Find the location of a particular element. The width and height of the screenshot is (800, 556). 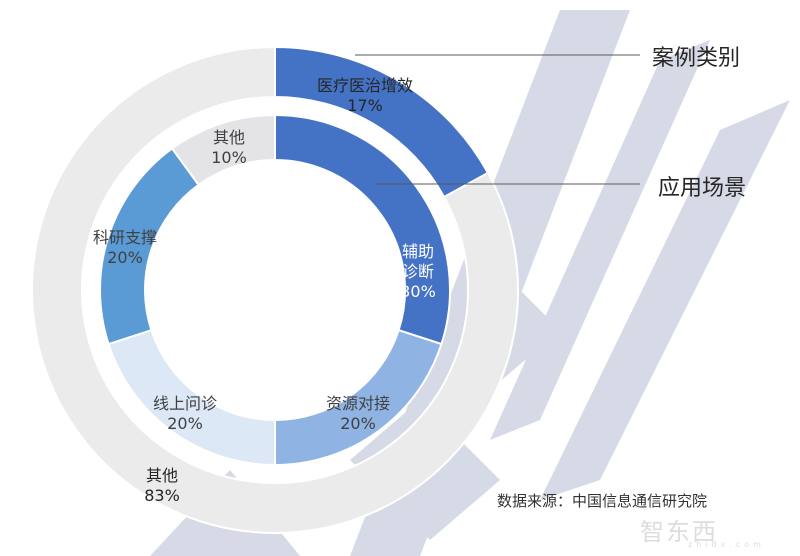

slice-label-online-consultation: 线上问诊 20% is located at coordinates (185, 414).